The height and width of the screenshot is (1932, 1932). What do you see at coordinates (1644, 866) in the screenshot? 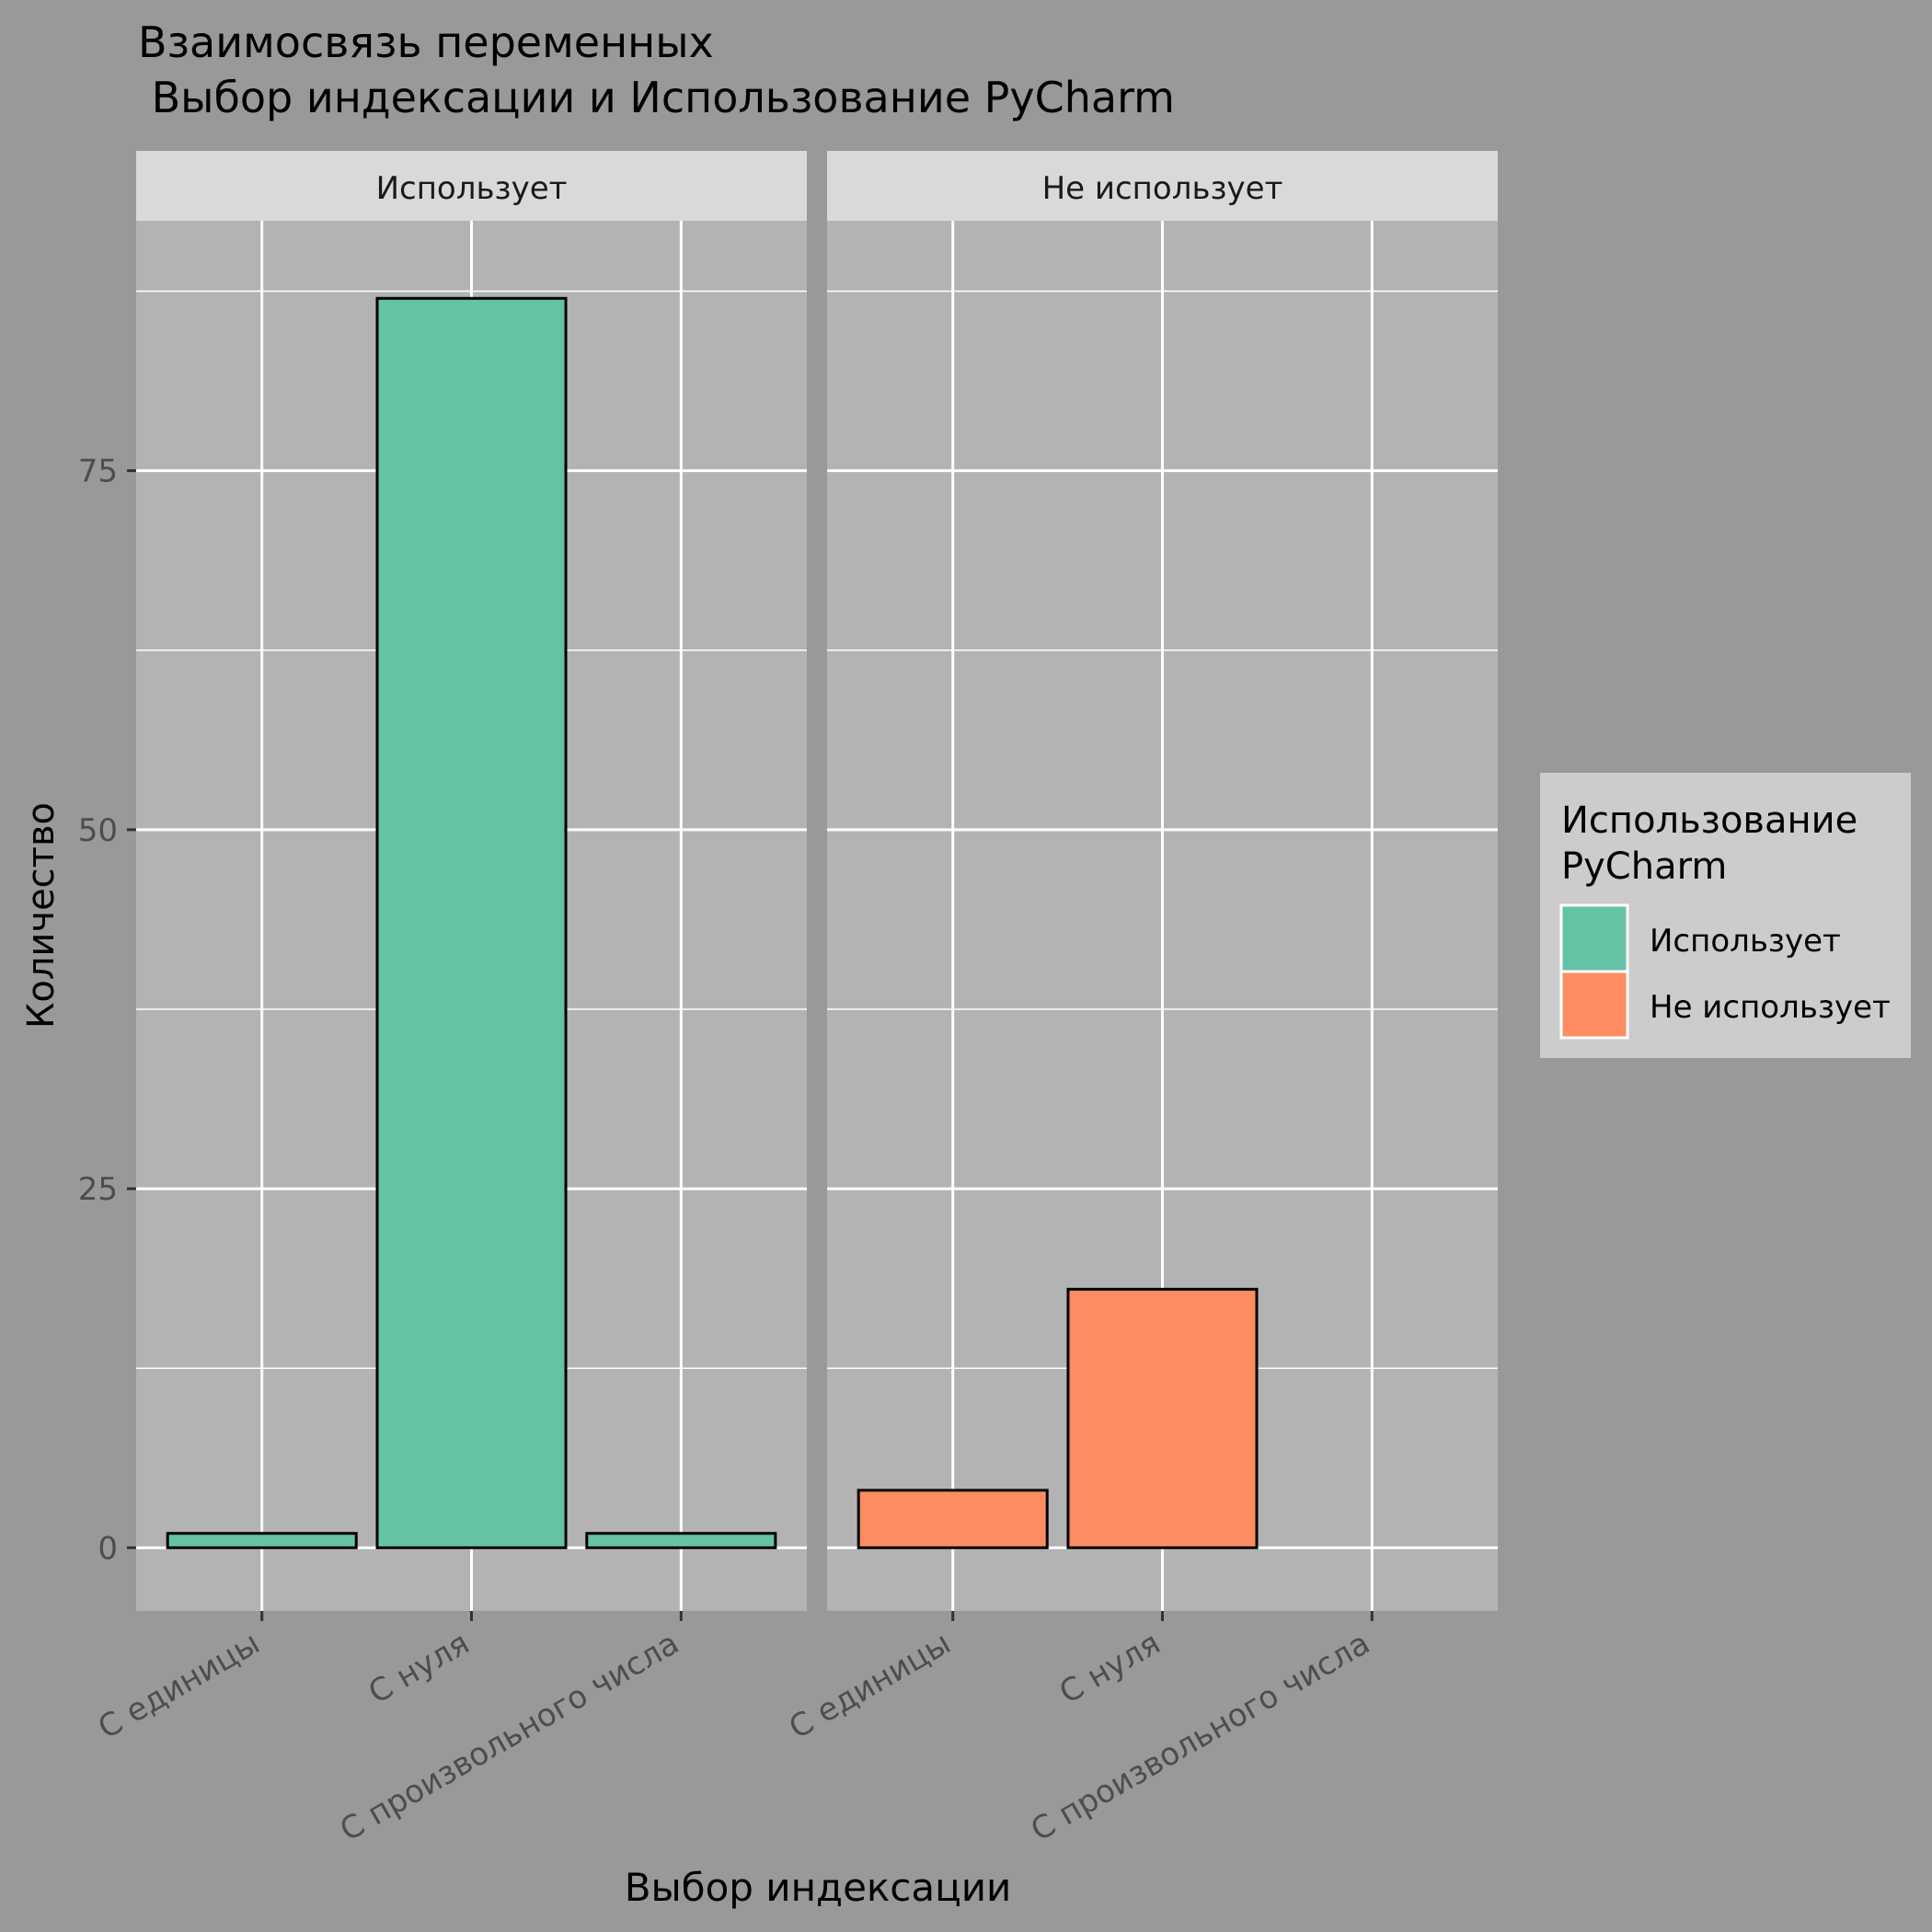
I see `legend-title-line2: PyCharm` at bounding box center [1644, 866].